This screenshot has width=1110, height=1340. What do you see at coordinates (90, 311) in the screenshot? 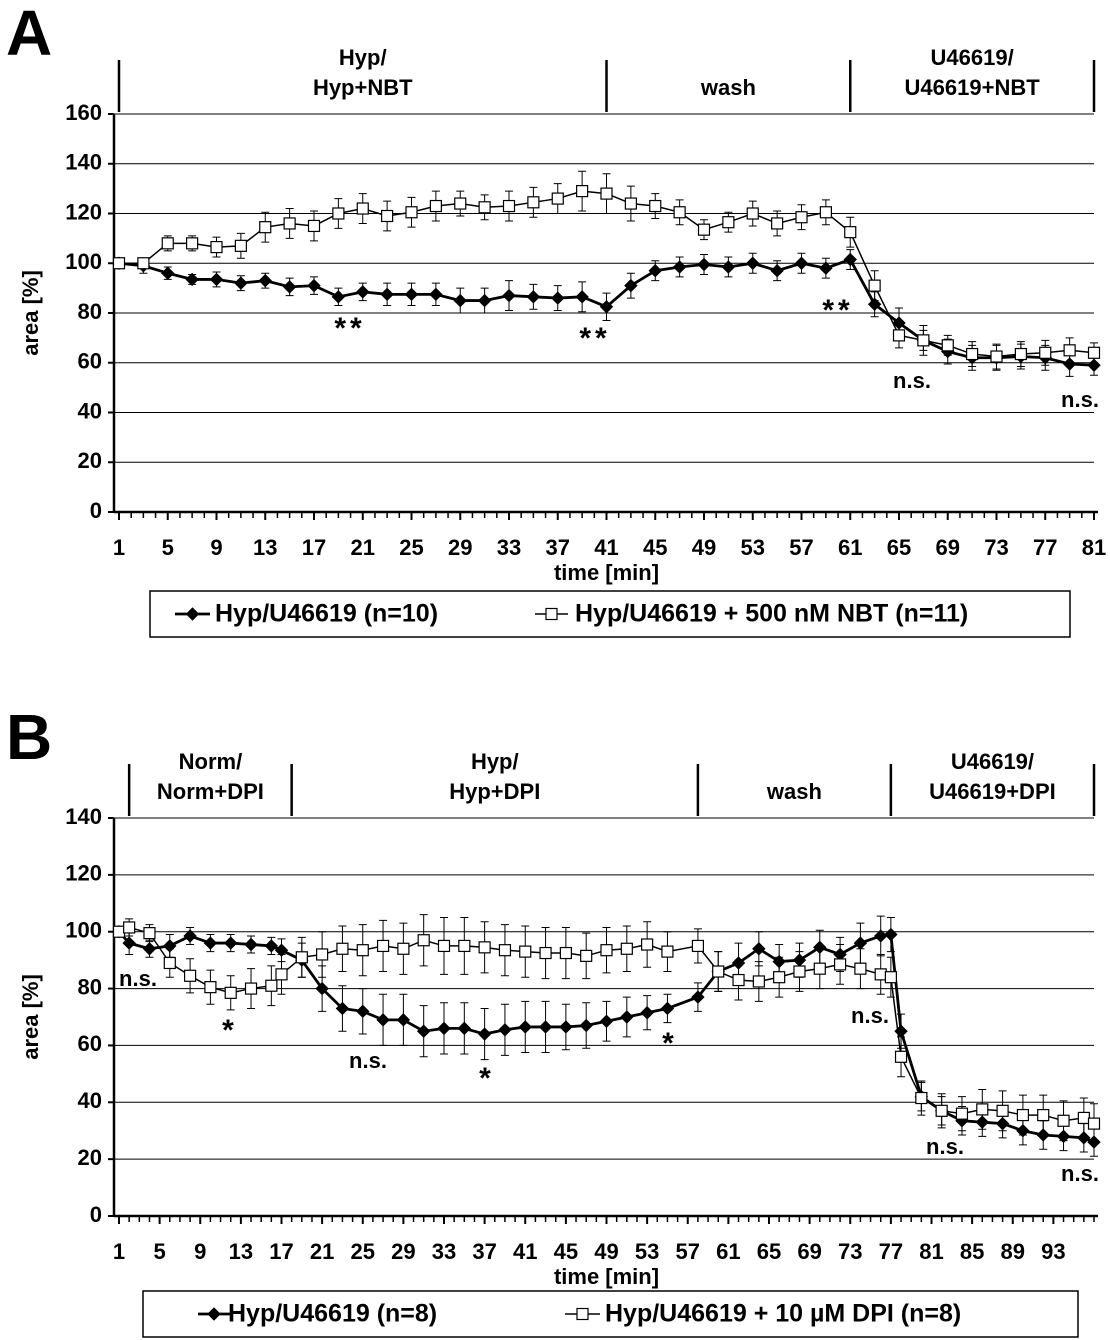
I see `y-tick-label: 80` at bounding box center [90, 311].